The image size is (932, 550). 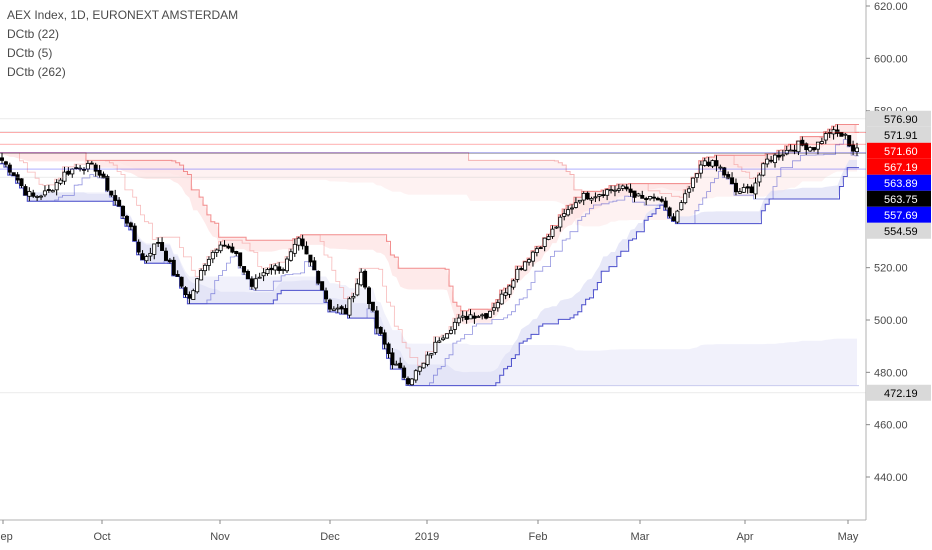 I want to click on price-tag-label: 576.90, so click(x=901, y=120).